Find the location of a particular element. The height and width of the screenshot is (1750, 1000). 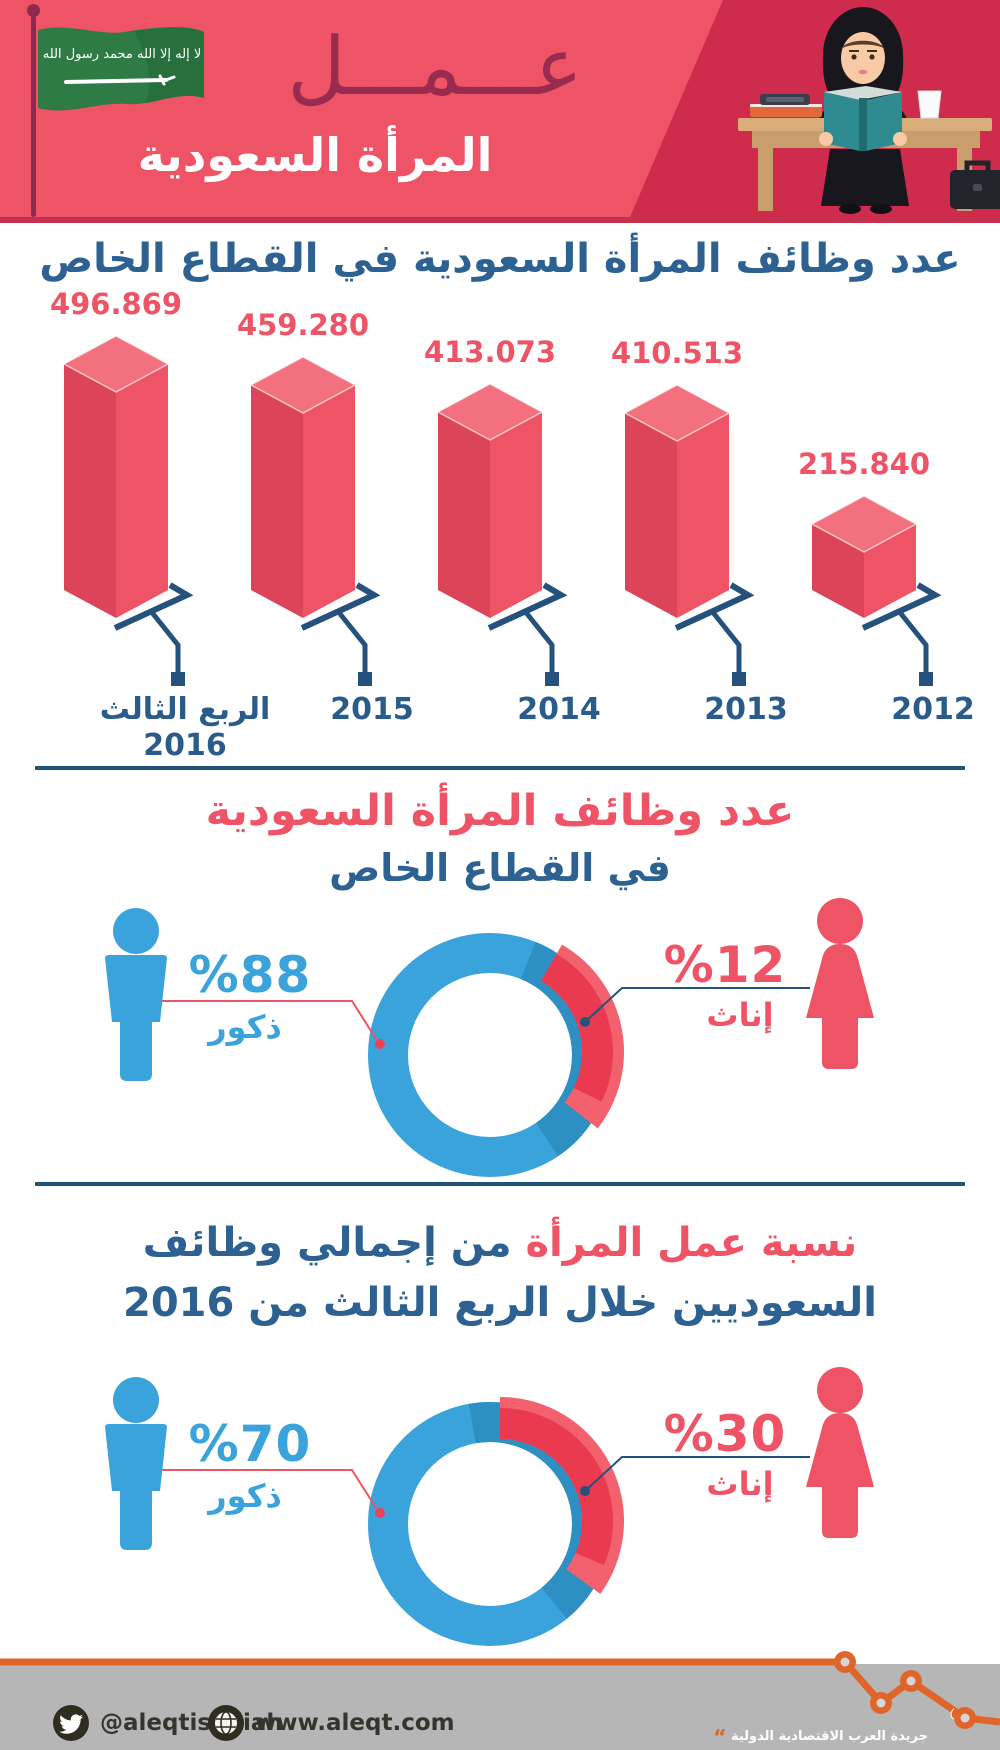

bar-year-label: 2013 is located at coordinates (746, 709).